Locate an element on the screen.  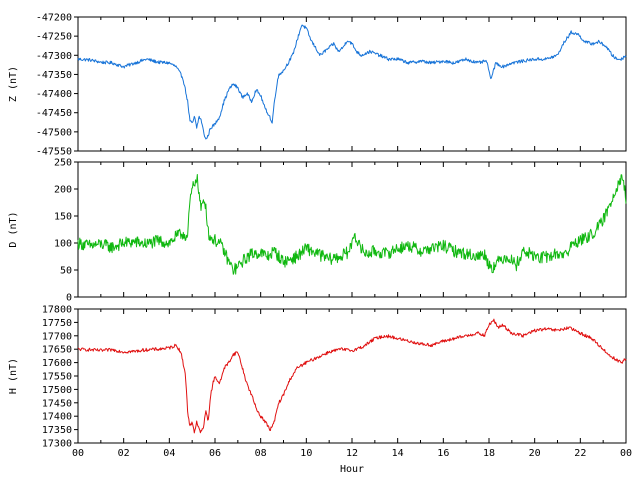
y-tick-label: 17350 is located at coordinates (57, 430).